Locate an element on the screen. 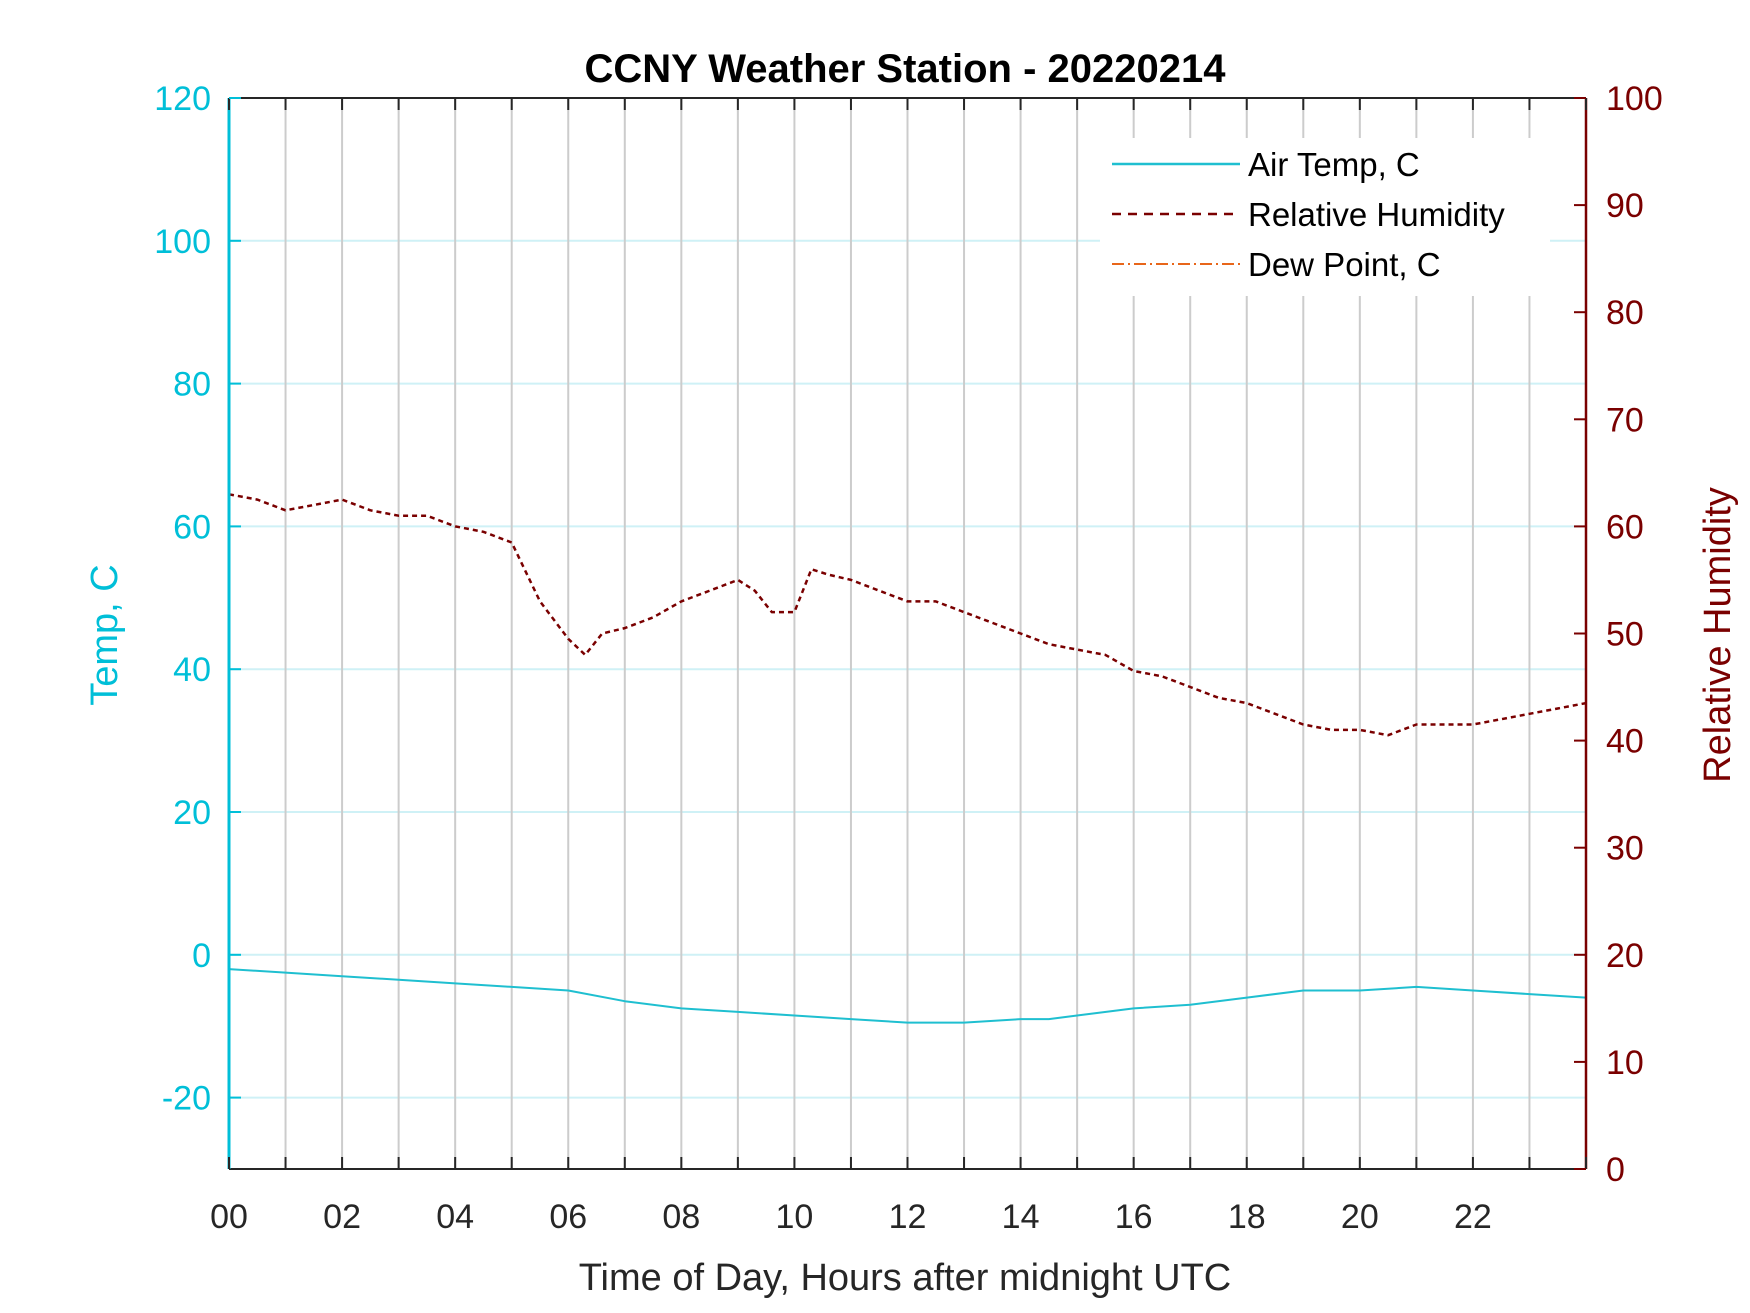 This screenshot has height=1313, width=1750. chart-title: CCNY Weather Station - 20220214 is located at coordinates (906, 69).